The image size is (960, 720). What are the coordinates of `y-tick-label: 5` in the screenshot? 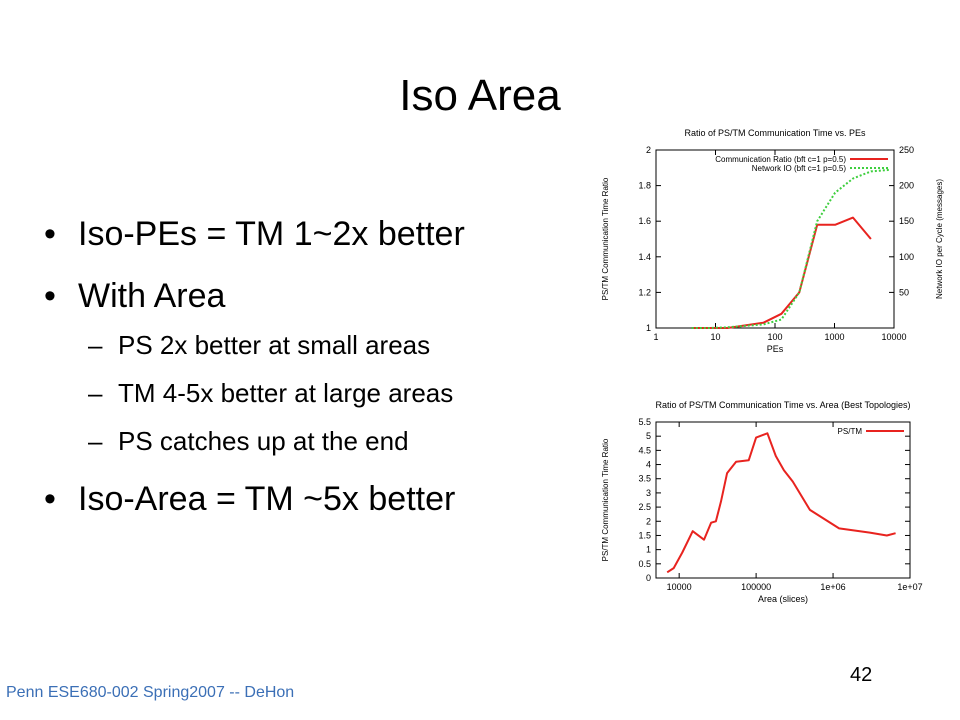 It's located at (648, 436).